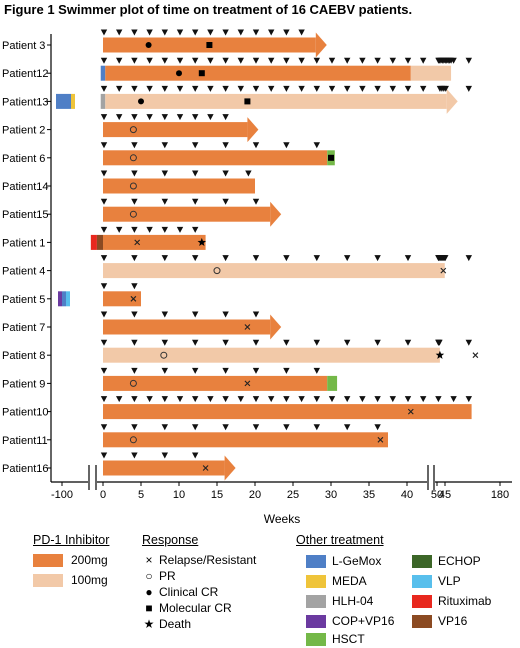 The height and width of the screenshot is (648, 520). I want to click on event-14-0-pr, so click(133, 440).